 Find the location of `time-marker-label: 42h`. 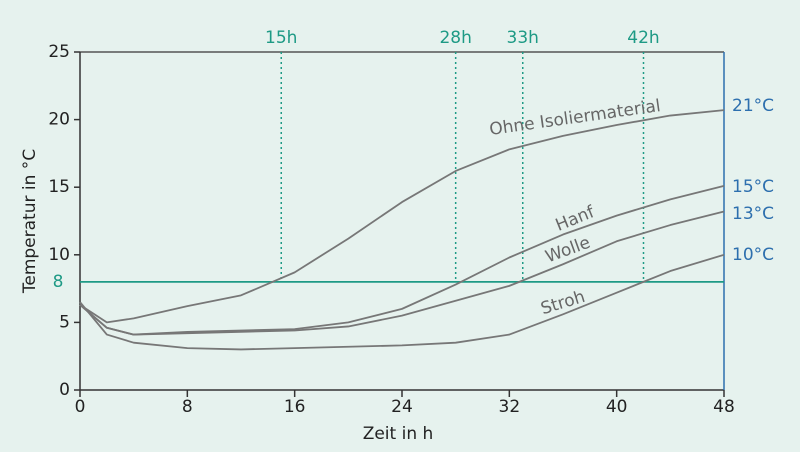

time-marker-label: 42h is located at coordinates (643, 38).